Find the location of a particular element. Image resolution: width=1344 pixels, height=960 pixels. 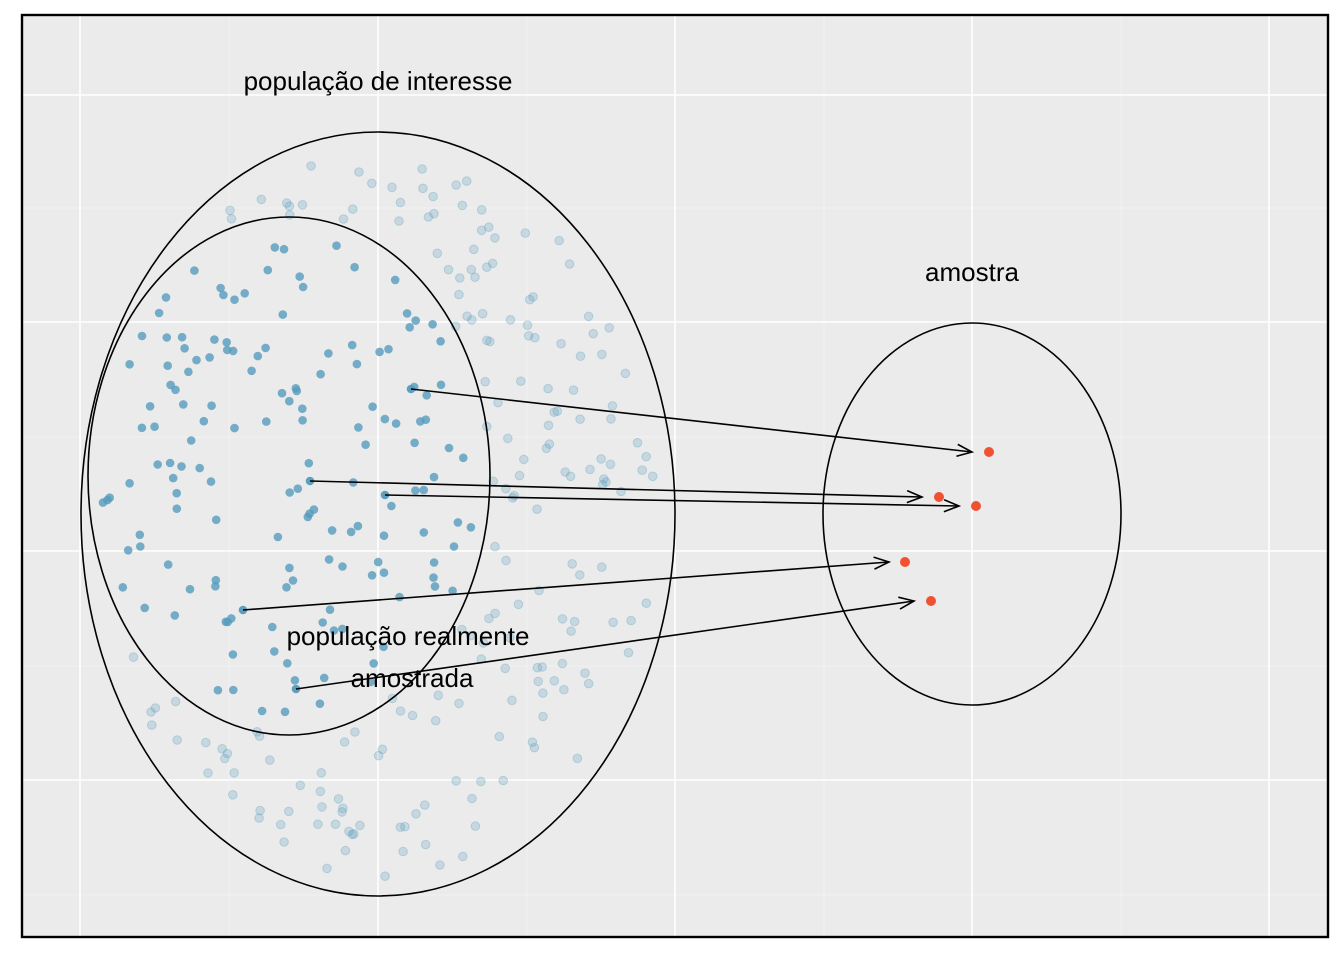

sample-points is located at coordinates (947, 526).